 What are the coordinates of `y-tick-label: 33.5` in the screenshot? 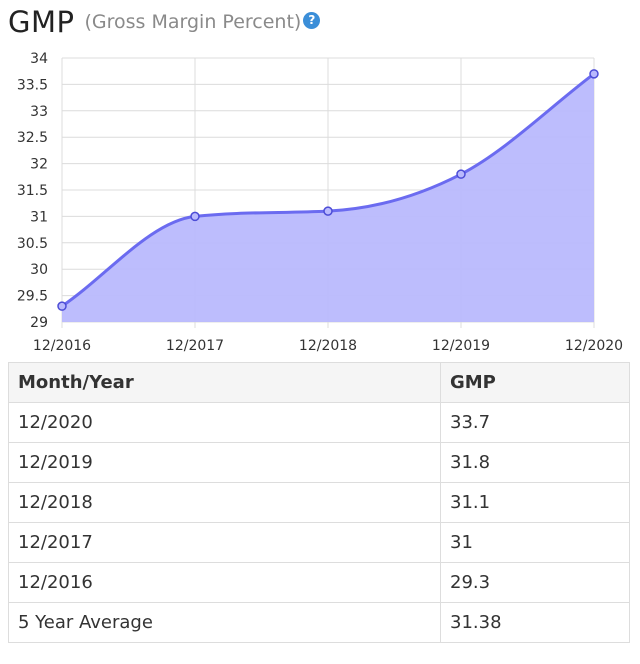 It's located at (32, 85).